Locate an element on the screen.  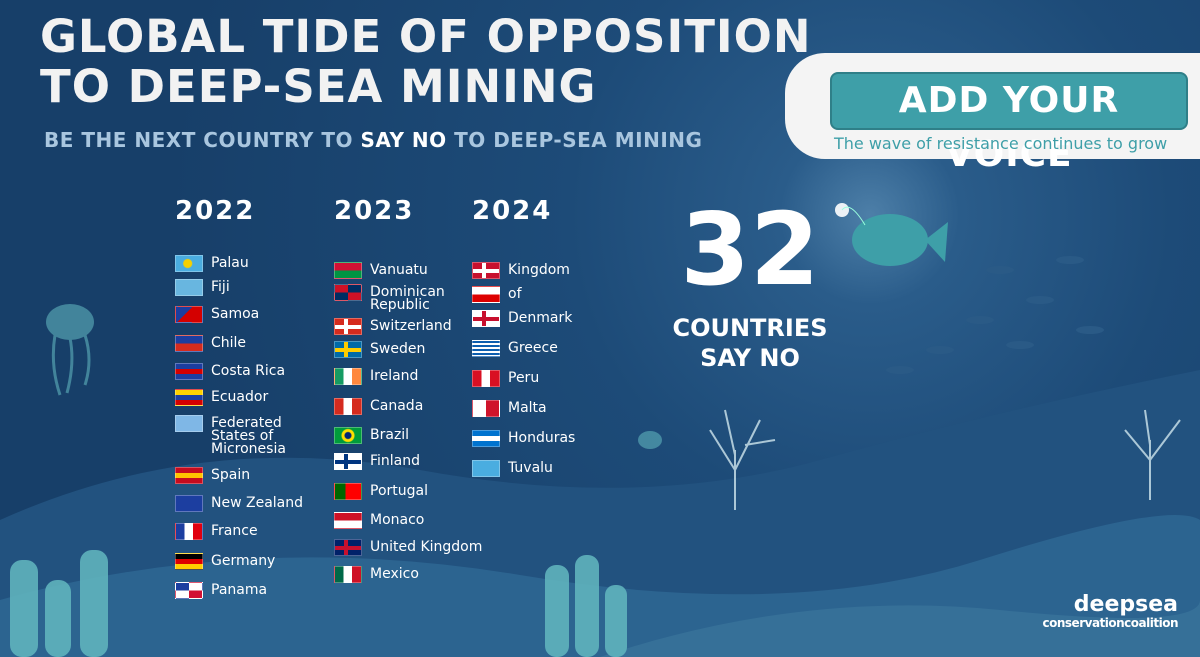
country-row: Panama is located at coordinates (250, 590).